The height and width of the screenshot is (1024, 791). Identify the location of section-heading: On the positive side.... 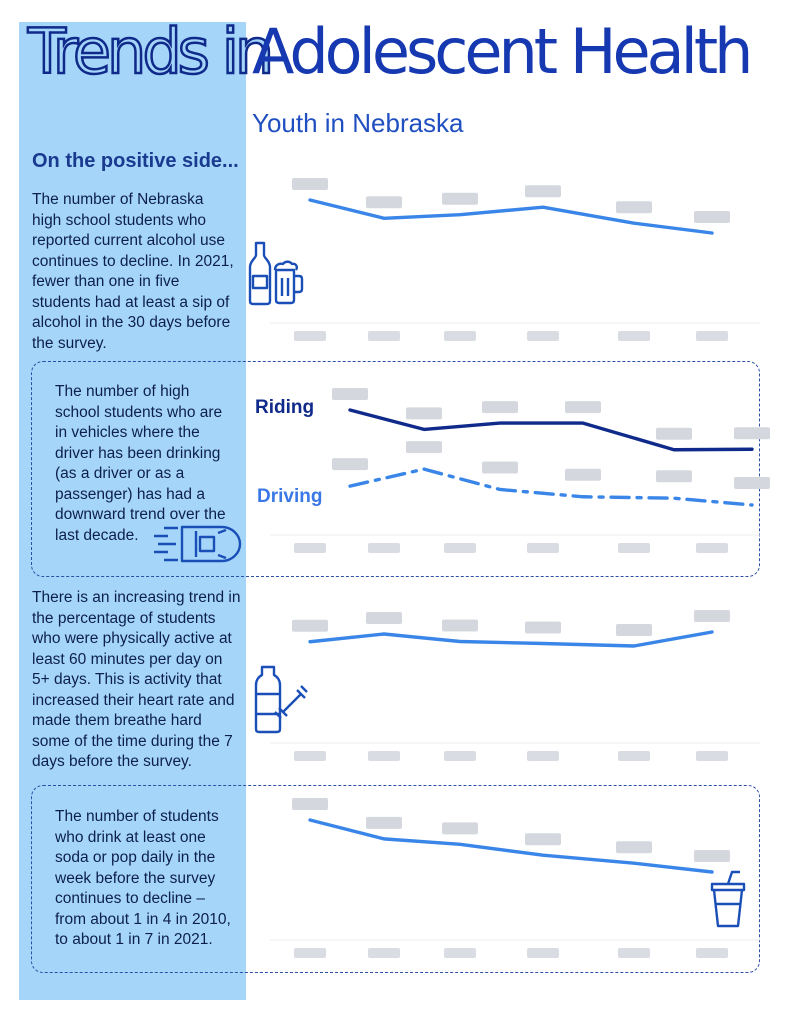
(135, 161).